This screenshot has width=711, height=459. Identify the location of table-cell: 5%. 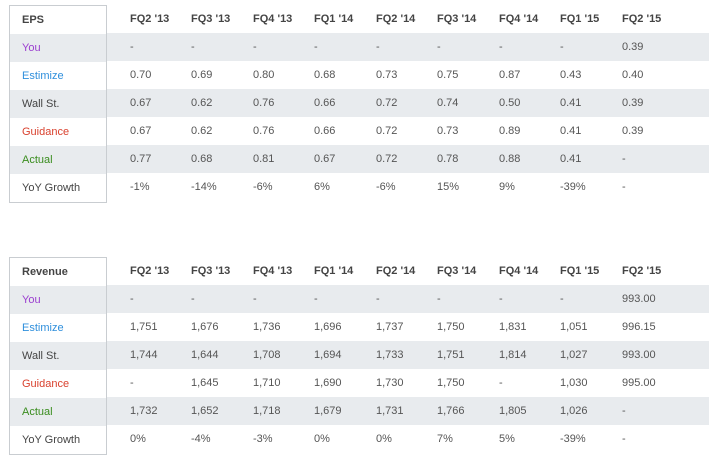
(507, 439).